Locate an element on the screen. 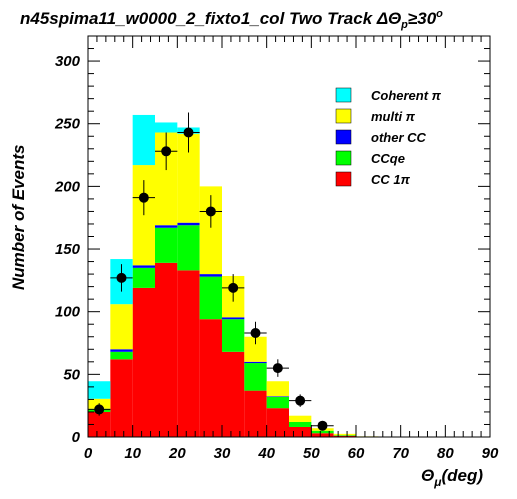  x-tick-label-80: 80 is located at coordinates (445, 453).